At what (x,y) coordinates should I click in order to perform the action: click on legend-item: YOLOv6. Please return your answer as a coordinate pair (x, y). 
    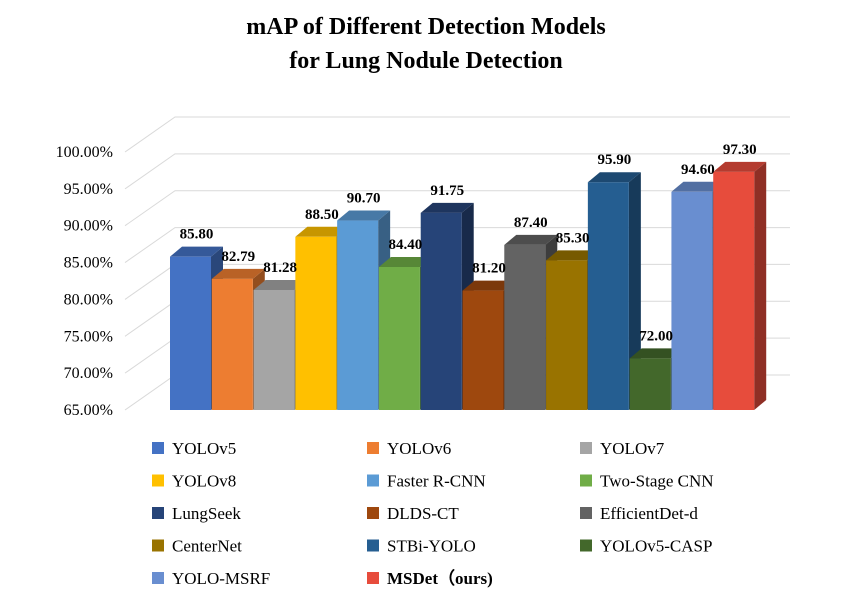
    Looking at the image, I should click on (409, 448).